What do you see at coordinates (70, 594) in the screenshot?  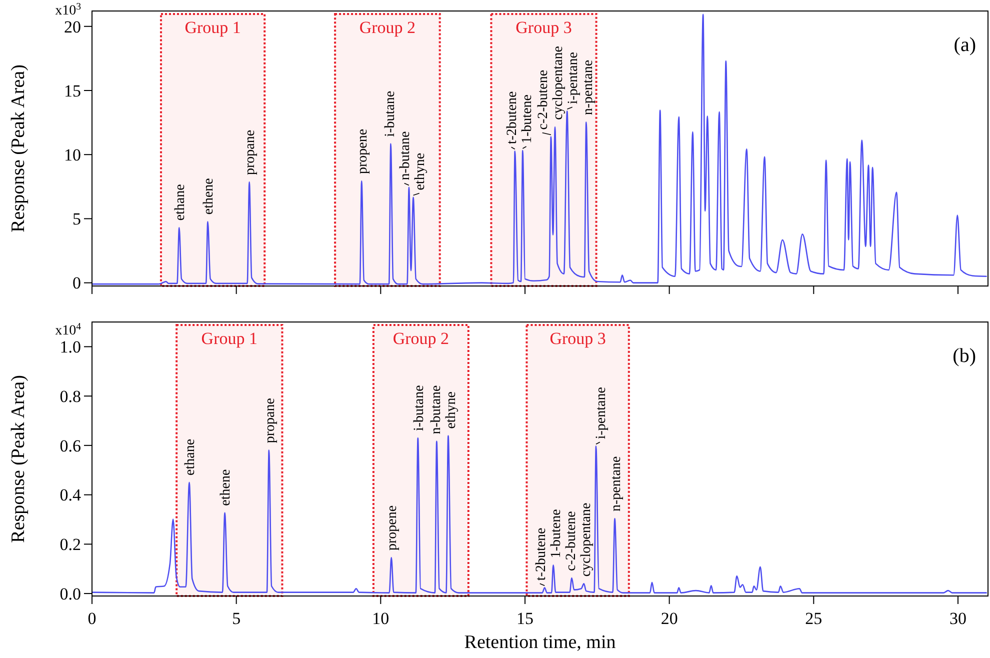 I see `y-tick-label: 0.0` at bounding box center [70, 594].